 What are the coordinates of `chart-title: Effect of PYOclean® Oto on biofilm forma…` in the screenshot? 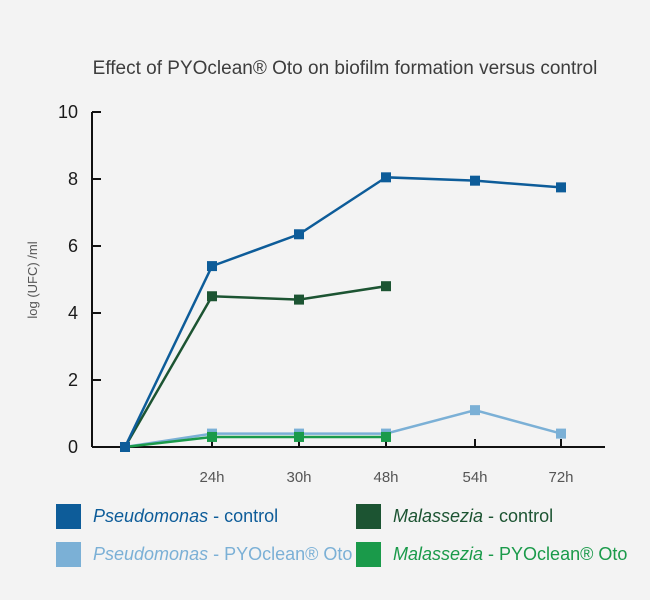 It's located at (345, 68).